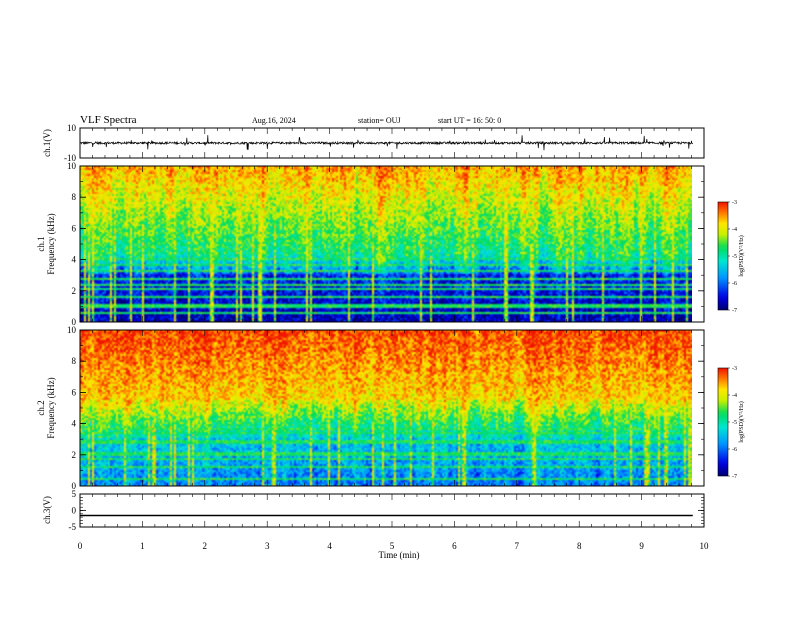 This screenshot has width=792, height=617. Describe the element at coordinates (73, 527) in the screenshot. I see `ch3-wave-y-tick-label: -5` at that location.